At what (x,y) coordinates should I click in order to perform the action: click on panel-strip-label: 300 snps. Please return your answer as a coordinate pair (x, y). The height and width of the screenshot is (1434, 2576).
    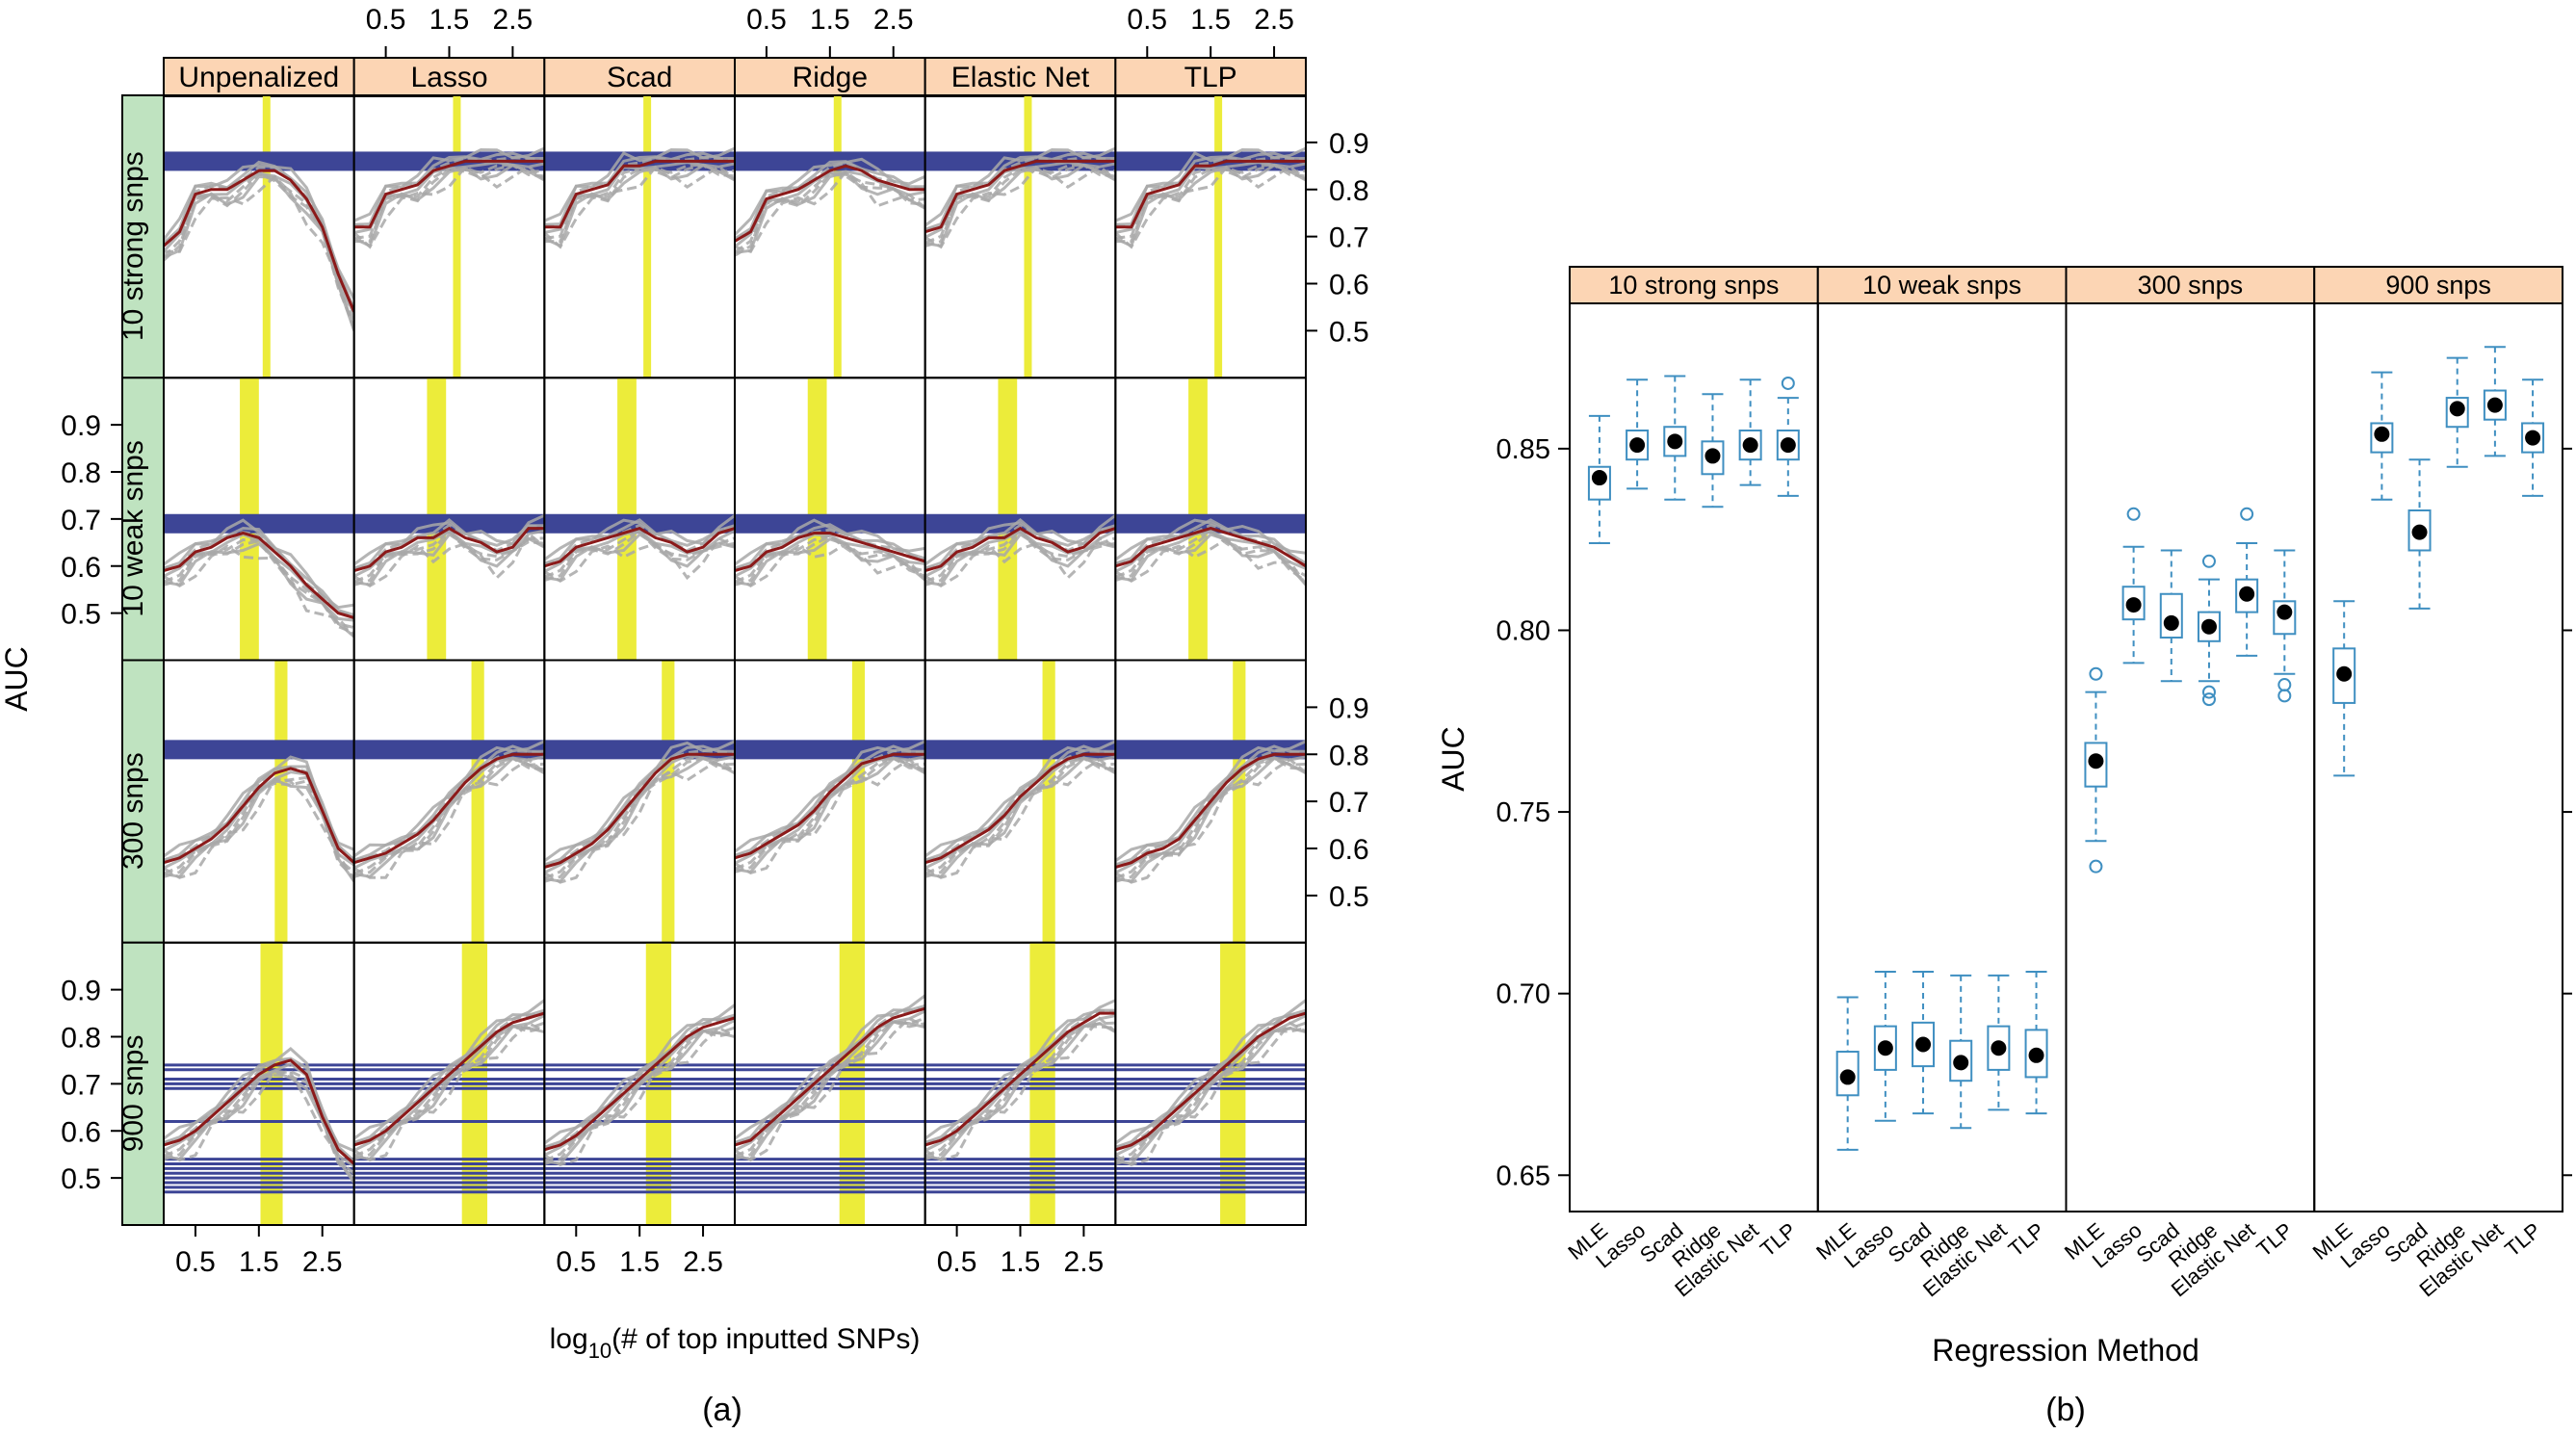
    Looking at the image, I should click on (2191, 285).